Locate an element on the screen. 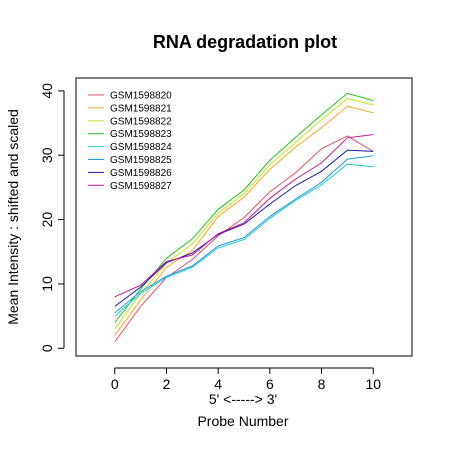 The width and height of the screenshot is (450, 450). x-tick-label: 10 is located at coordinates (373, 384).